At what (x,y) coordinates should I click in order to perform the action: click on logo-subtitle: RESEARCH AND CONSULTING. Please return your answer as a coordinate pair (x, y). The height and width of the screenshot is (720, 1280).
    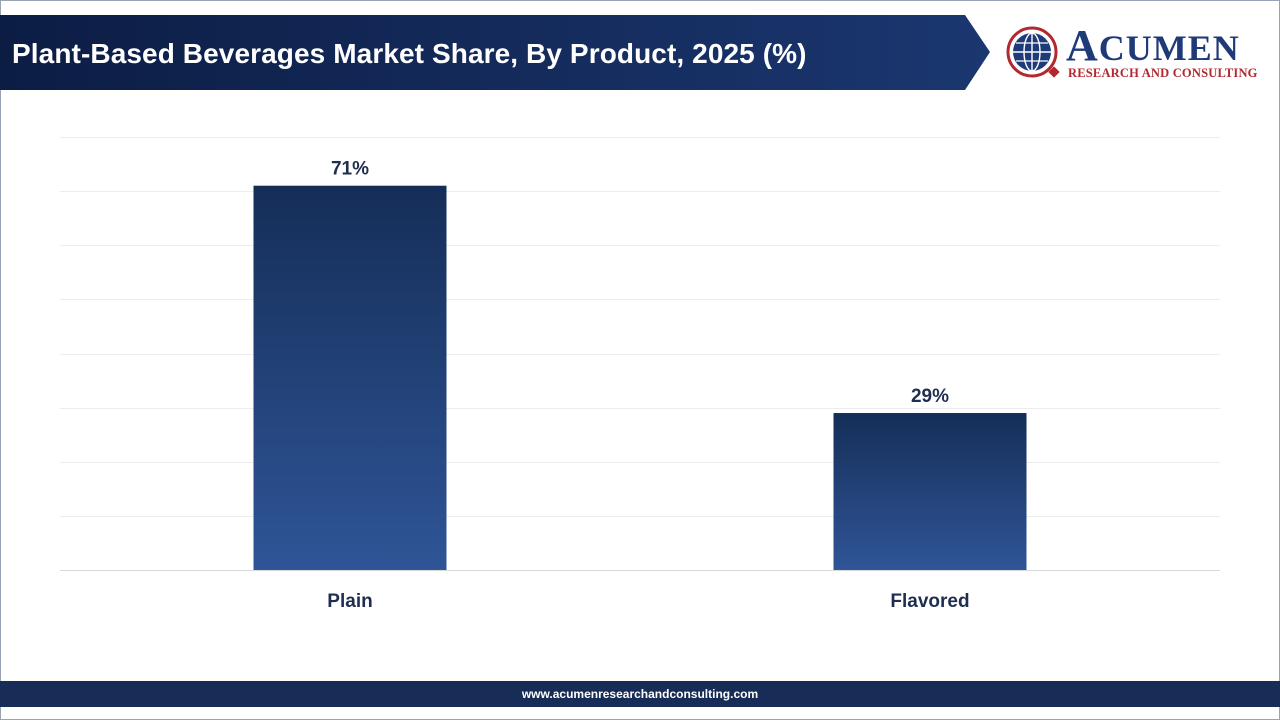
    Looking at the image, I should click on (1163, 73).